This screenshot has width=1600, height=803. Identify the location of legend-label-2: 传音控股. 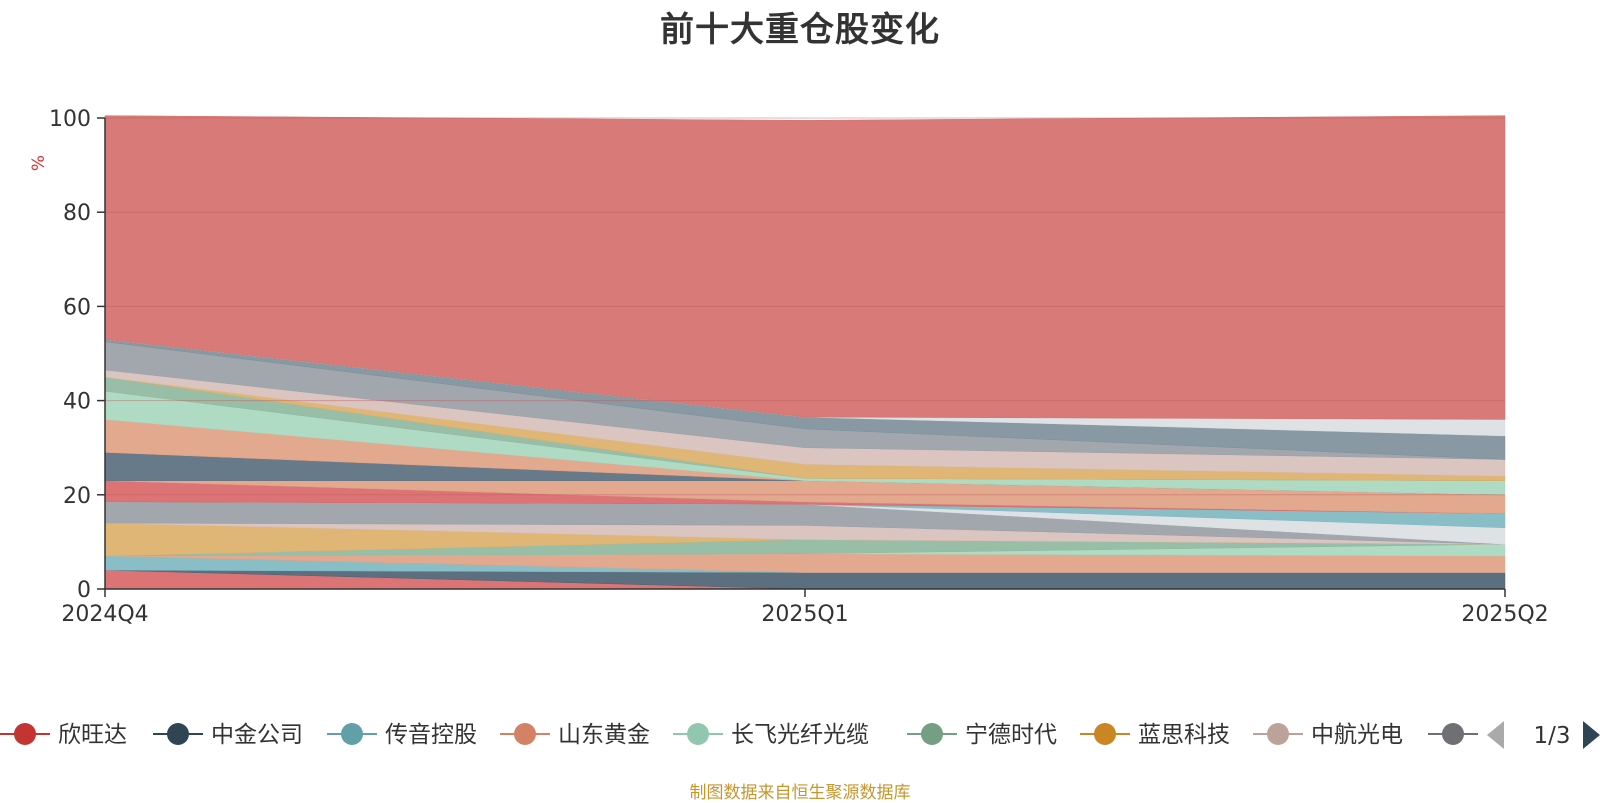
(431, 735).